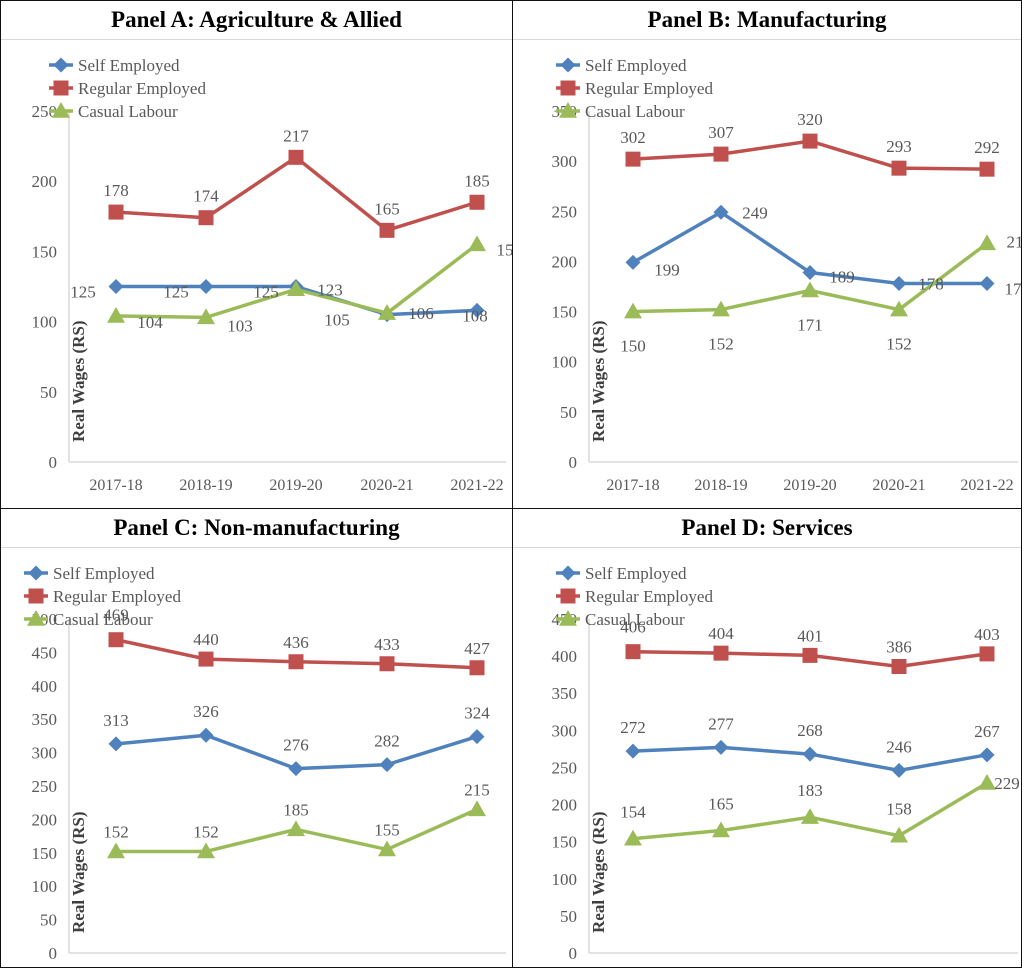  What do you see at coordinates (330, 289) in the screenshot?
I see `data-label: 123` at bounding box center [330, 289].